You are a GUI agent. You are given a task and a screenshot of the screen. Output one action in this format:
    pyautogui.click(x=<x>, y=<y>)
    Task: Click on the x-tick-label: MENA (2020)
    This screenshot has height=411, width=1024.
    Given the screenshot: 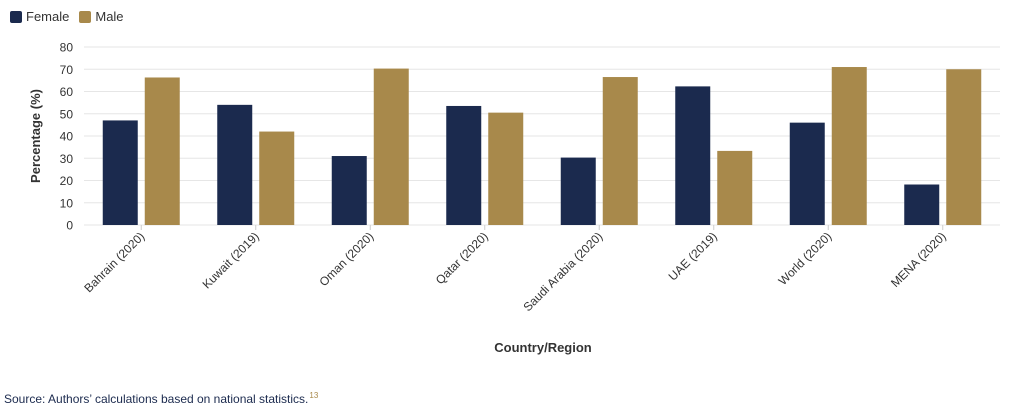 What is the action you would take?
    pyautogui.click(x=918, y=259)
    